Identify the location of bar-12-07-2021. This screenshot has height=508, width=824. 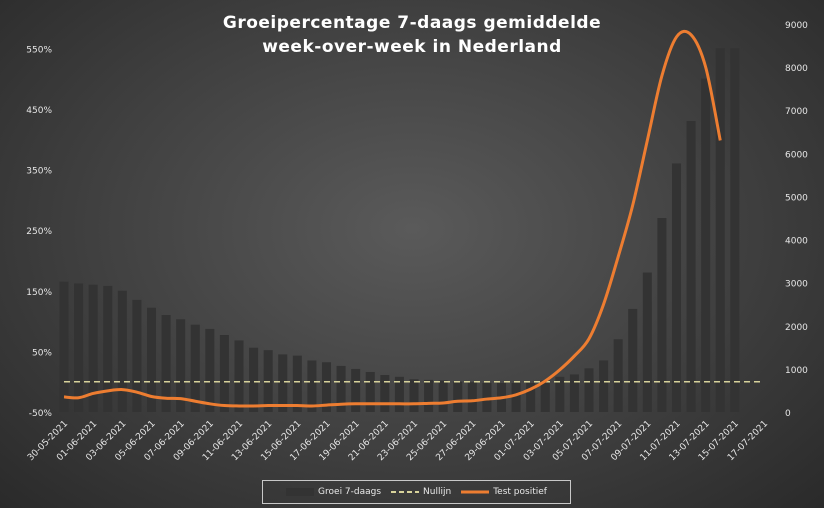
(691, 266).